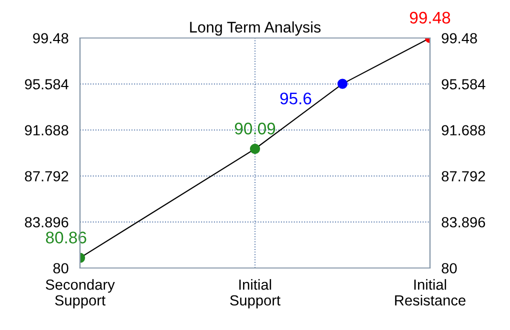 This screenshot has width=510, height=330. Describe the element at coordinates (66, 238) in the screenshot. I see `data-label: 80.86` at that location.